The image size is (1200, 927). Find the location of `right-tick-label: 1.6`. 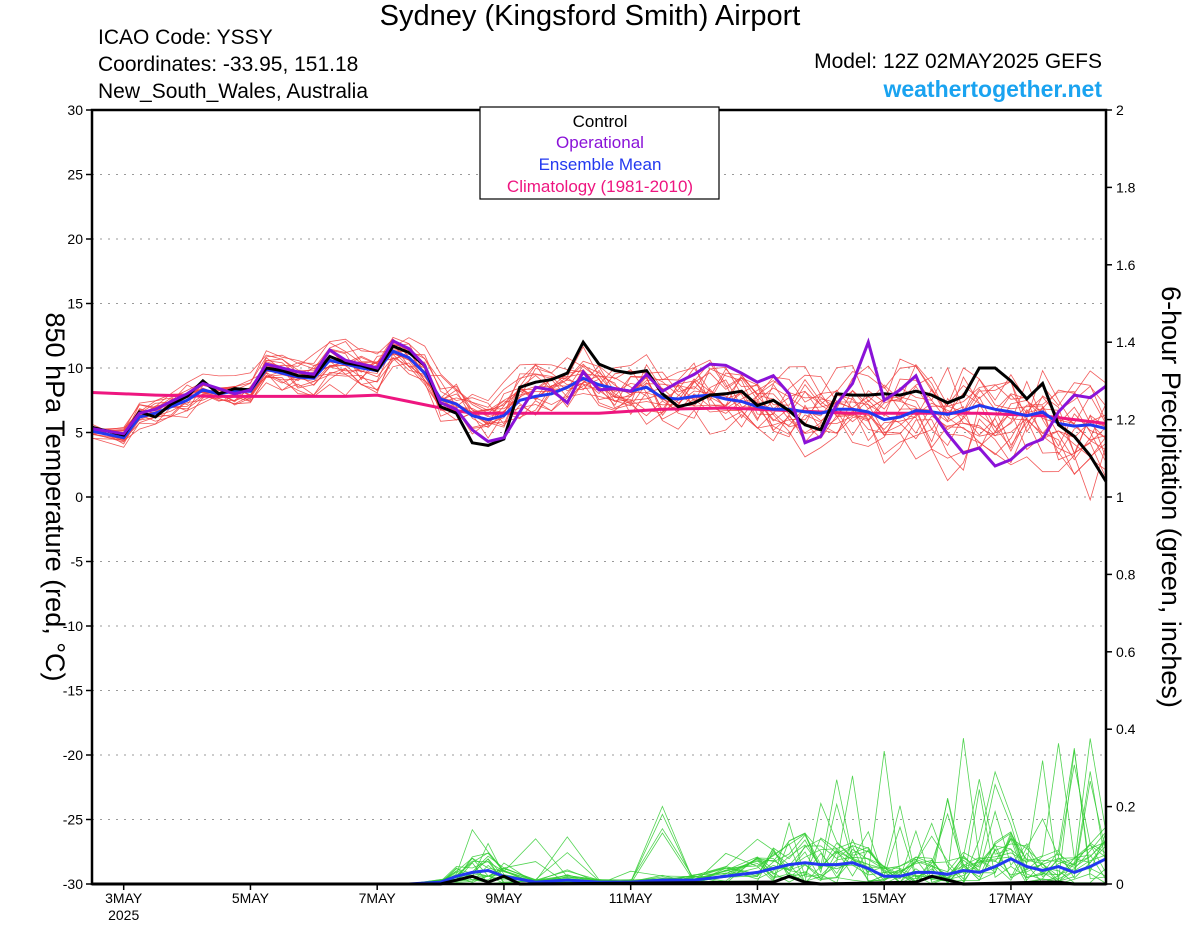

right-tick-label: 1.6 is located at coordinates (1126, 265).